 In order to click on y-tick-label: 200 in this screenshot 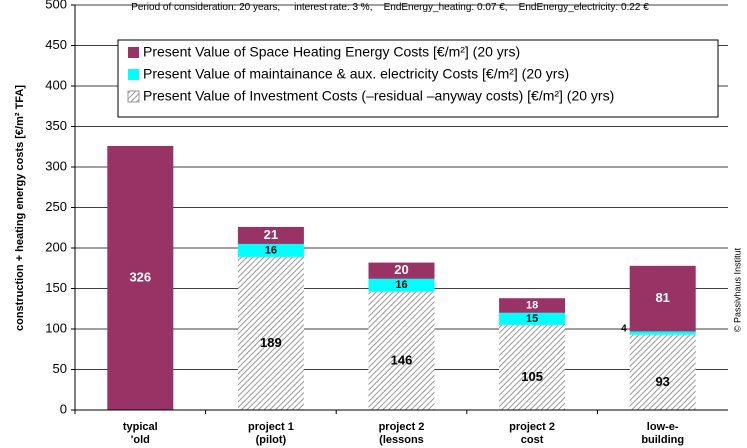, I will do `click(56, 246)`.